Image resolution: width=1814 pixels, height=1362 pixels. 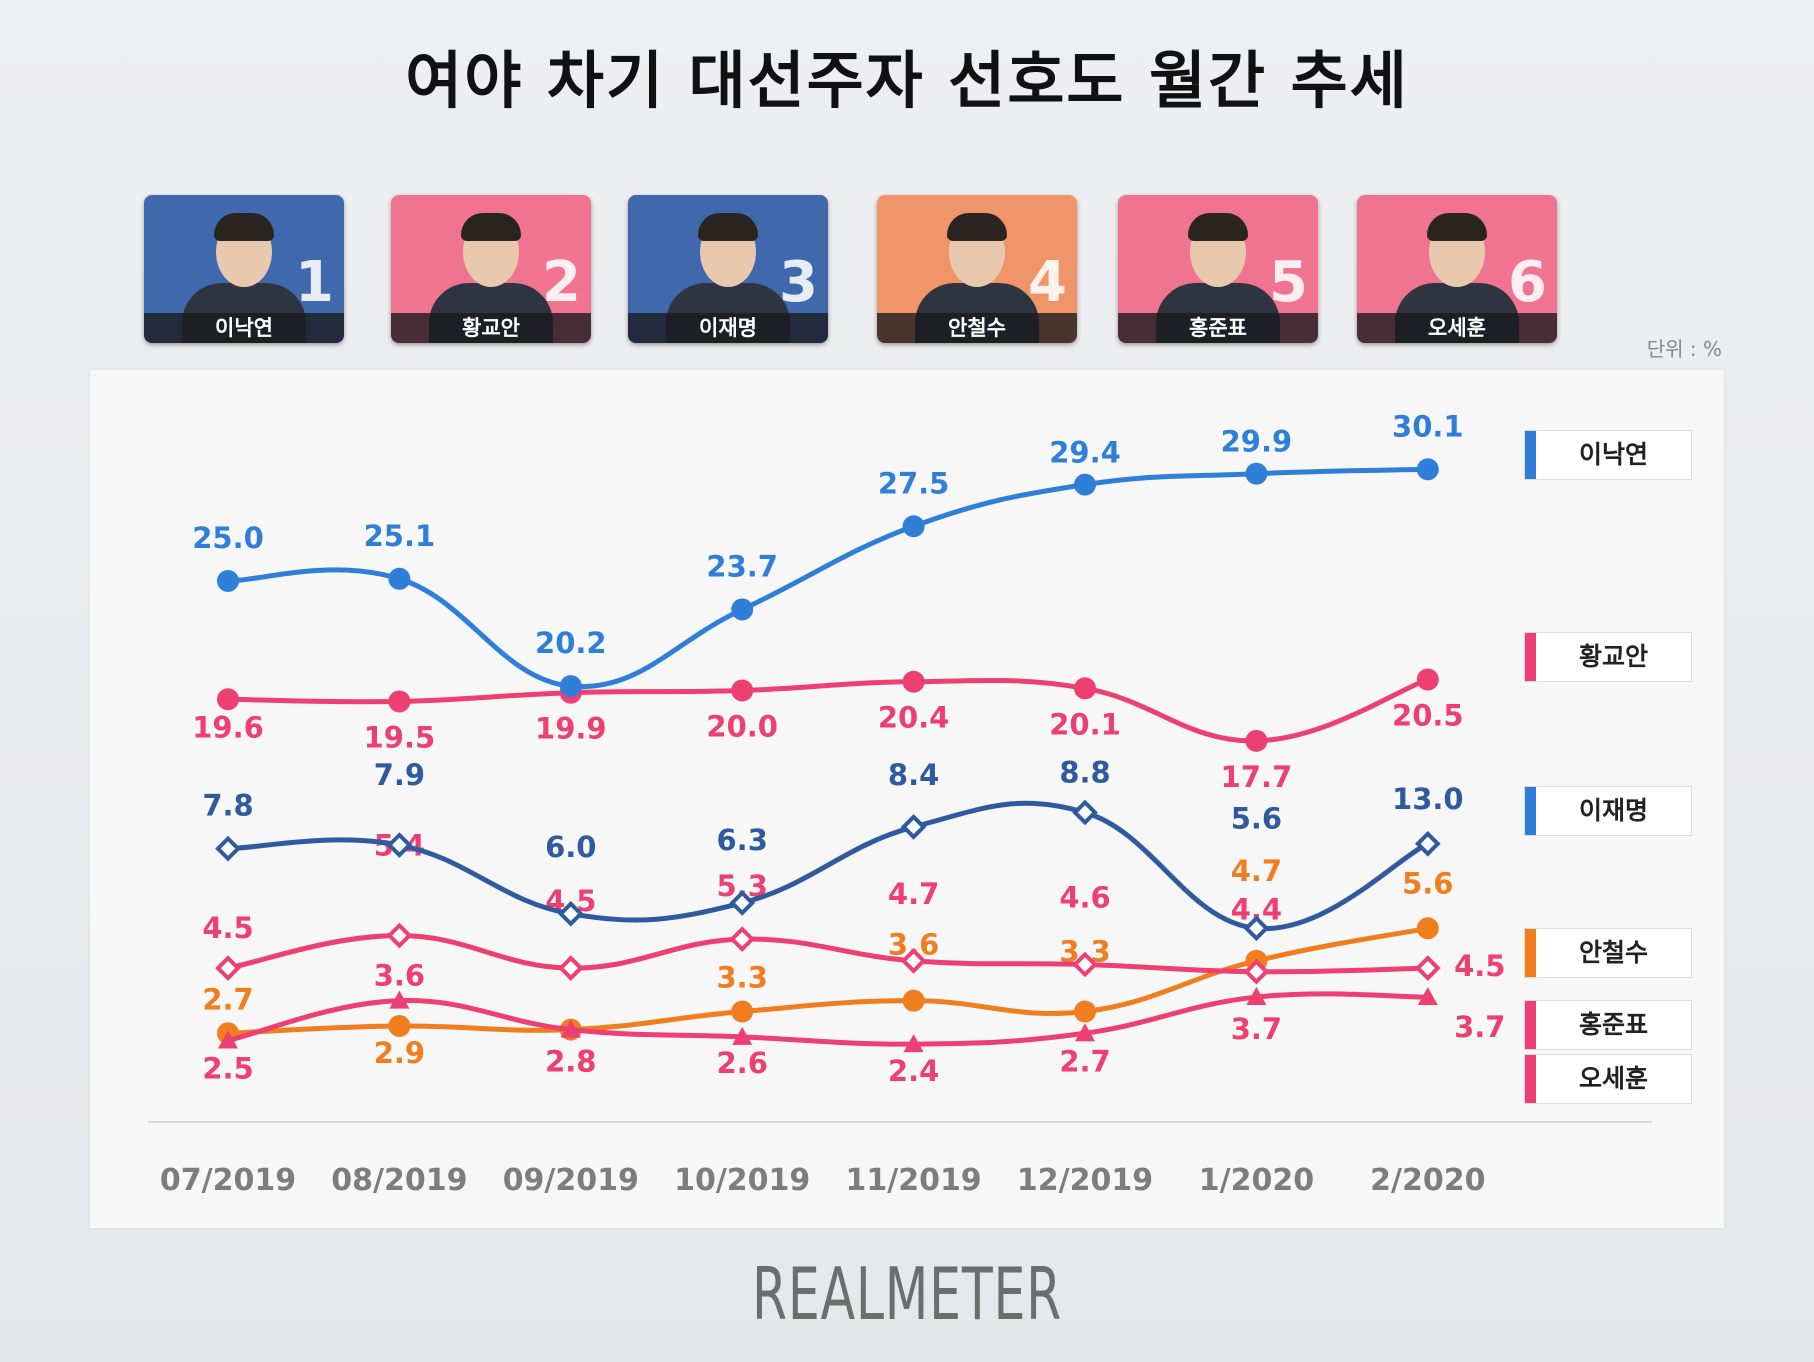 What do you see at coordinates (244, 328) in the screenshot?
I see `candidate-name: 이낙연` at bounding box center [244, 328].